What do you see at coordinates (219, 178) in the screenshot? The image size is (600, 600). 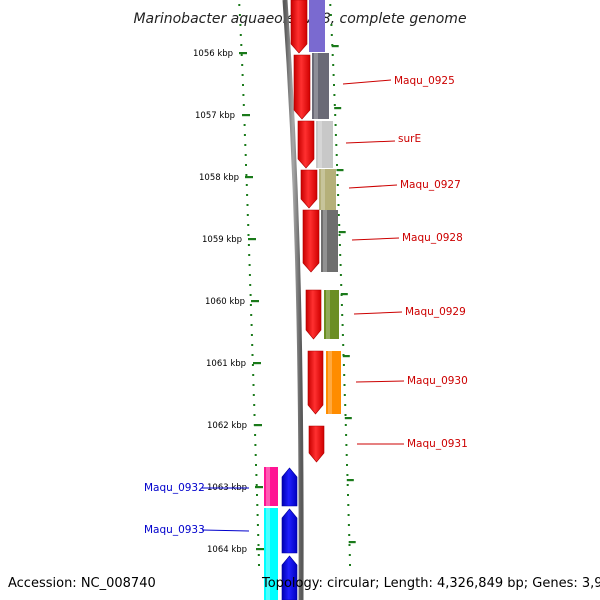 I see `kbp-label: 1058 kbp` at bounding box center [219, 178].